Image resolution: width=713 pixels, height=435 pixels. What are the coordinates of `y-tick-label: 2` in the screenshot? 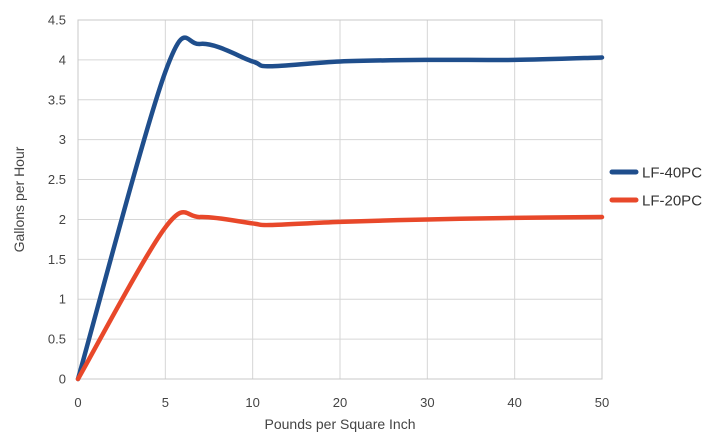 It's located at (62, 219).